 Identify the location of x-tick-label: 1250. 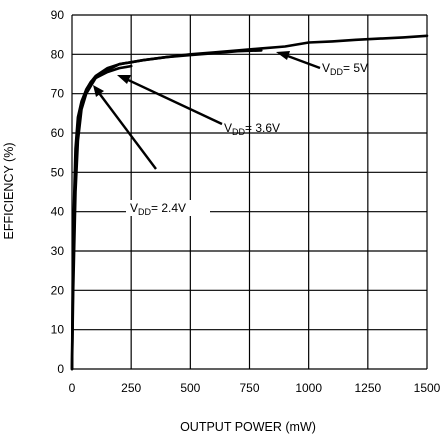
(367, 388).